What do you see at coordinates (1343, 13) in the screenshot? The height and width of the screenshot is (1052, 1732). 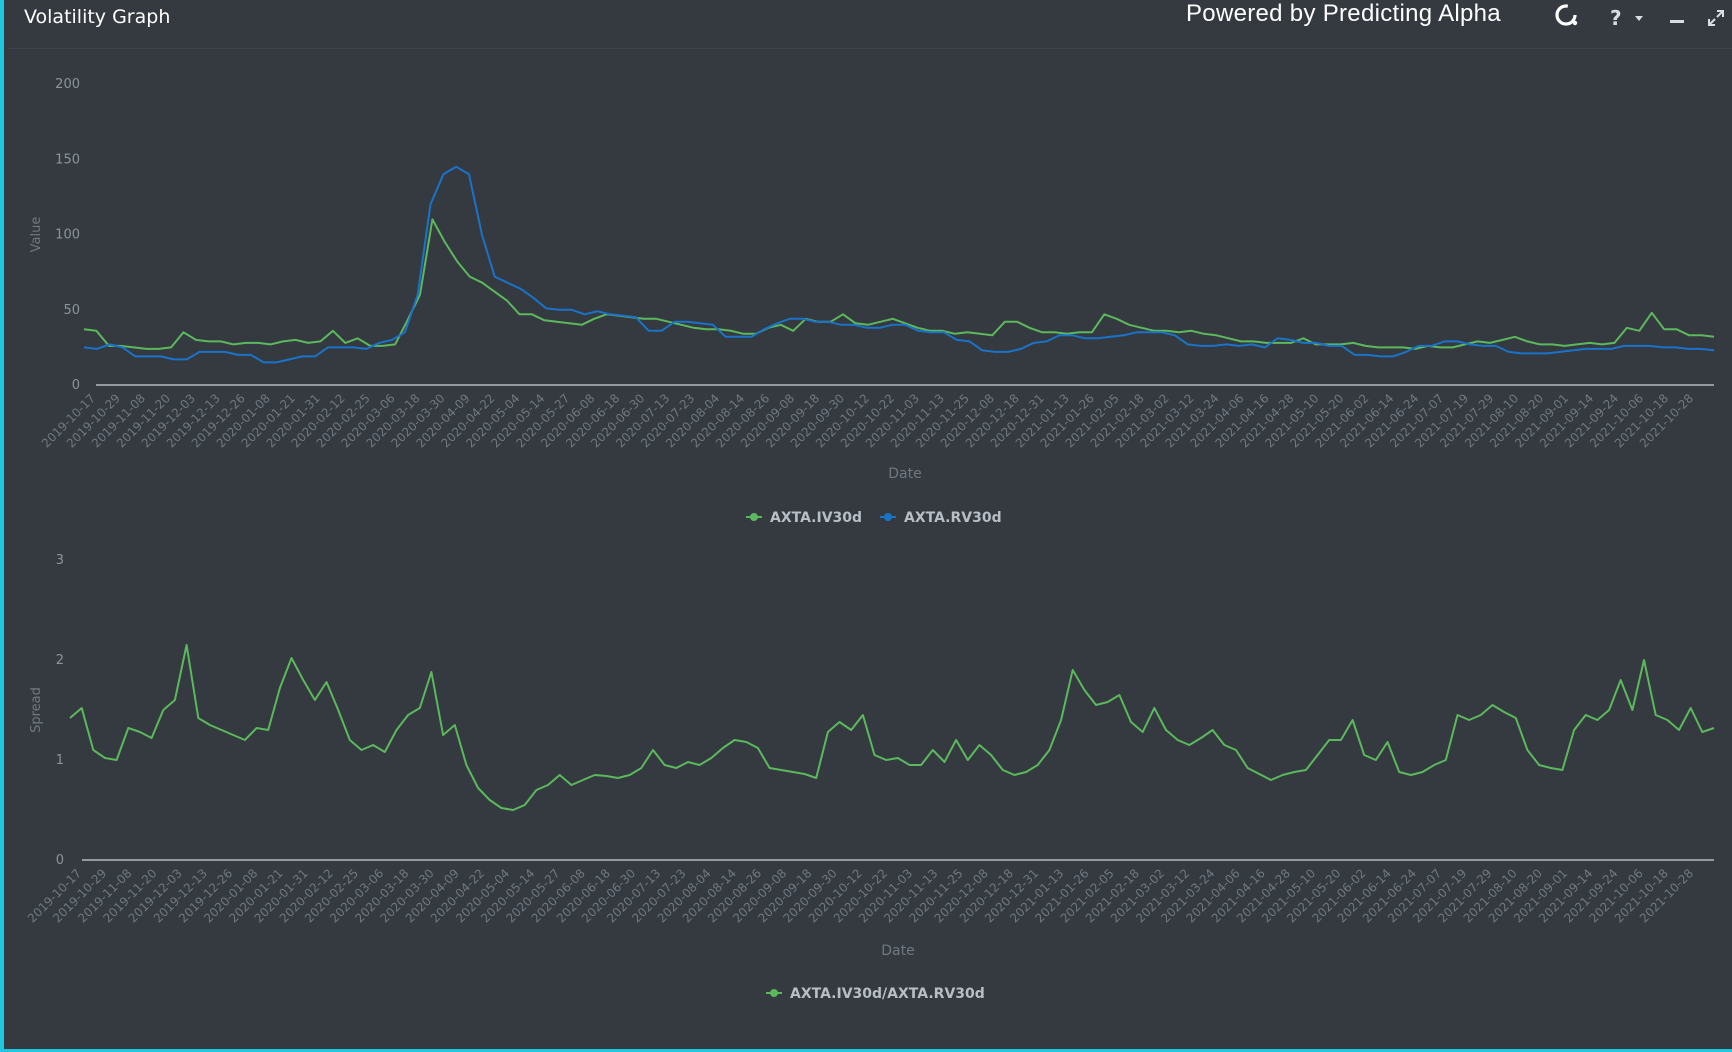 I see `powered-by-label: Powered by Predicting Alpha` at bounding box center [1343, 13].